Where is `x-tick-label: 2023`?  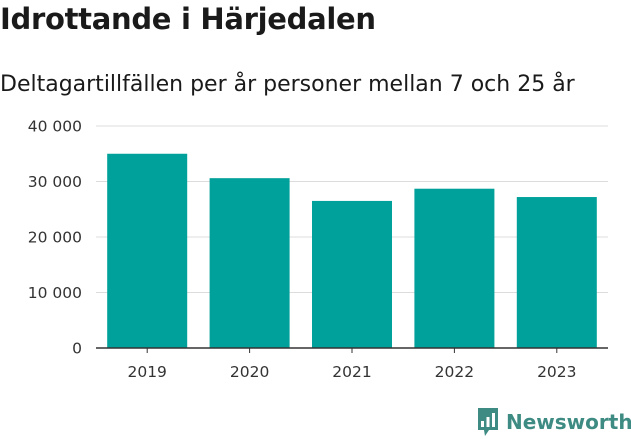 x-tick-label: 2023 is located at coordinates (556, 372).